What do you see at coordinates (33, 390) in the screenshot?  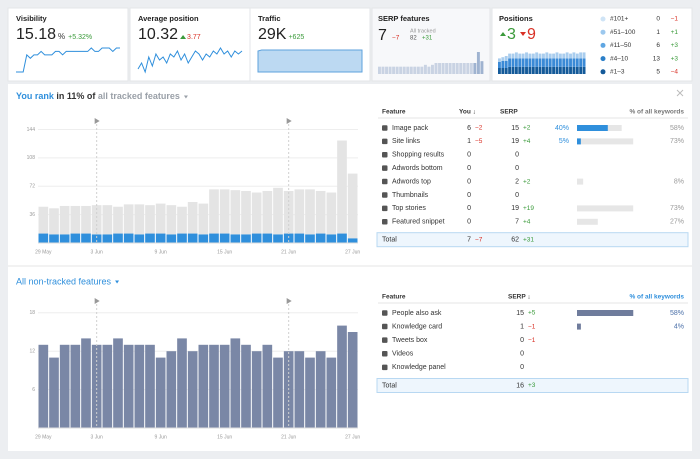 I see `y-tick-label: 6` at bounding box center [33, 390].